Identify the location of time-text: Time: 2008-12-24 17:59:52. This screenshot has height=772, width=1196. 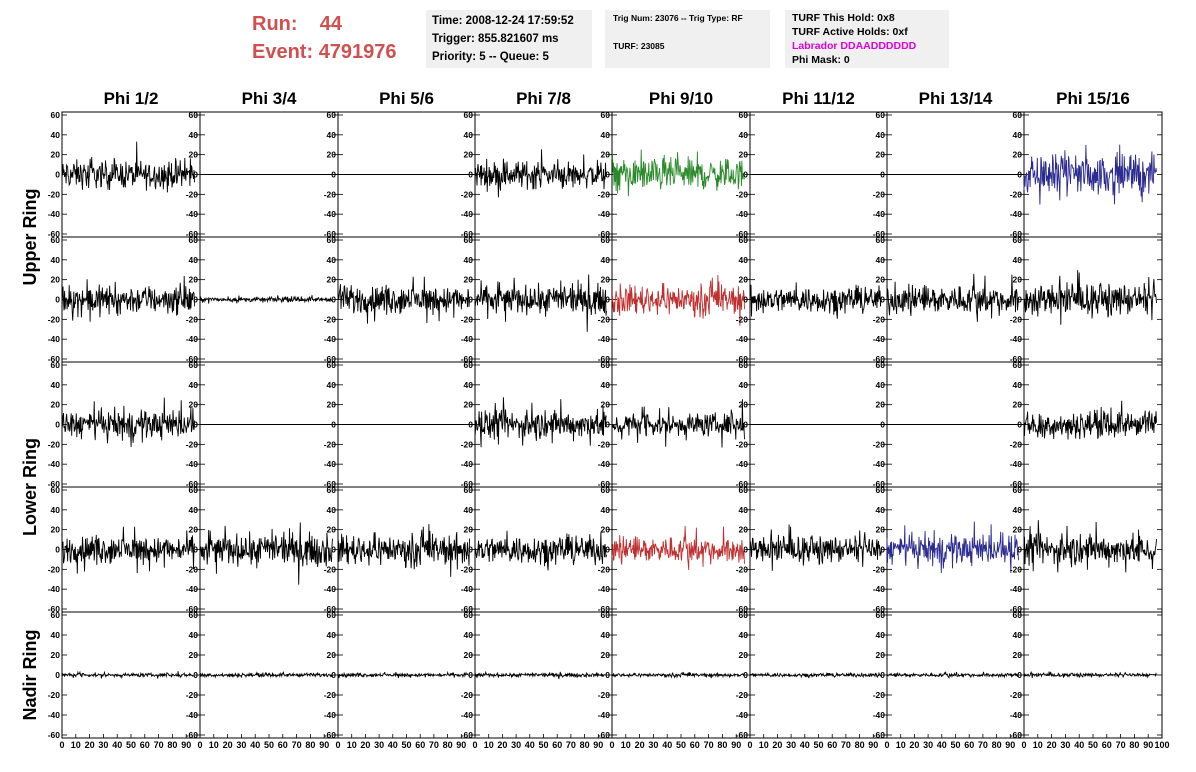
(503, 21).